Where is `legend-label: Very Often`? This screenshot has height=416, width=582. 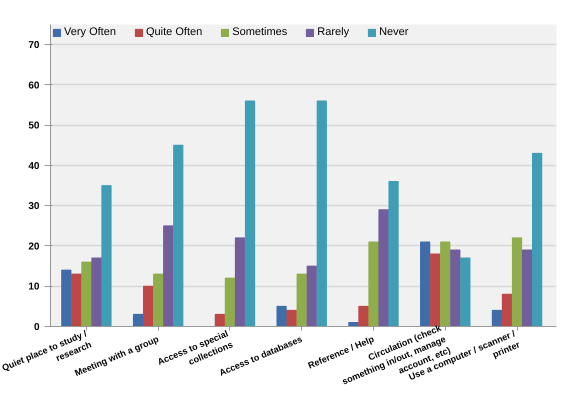
legend-label: Very Often is located at coordinates (90, 32).